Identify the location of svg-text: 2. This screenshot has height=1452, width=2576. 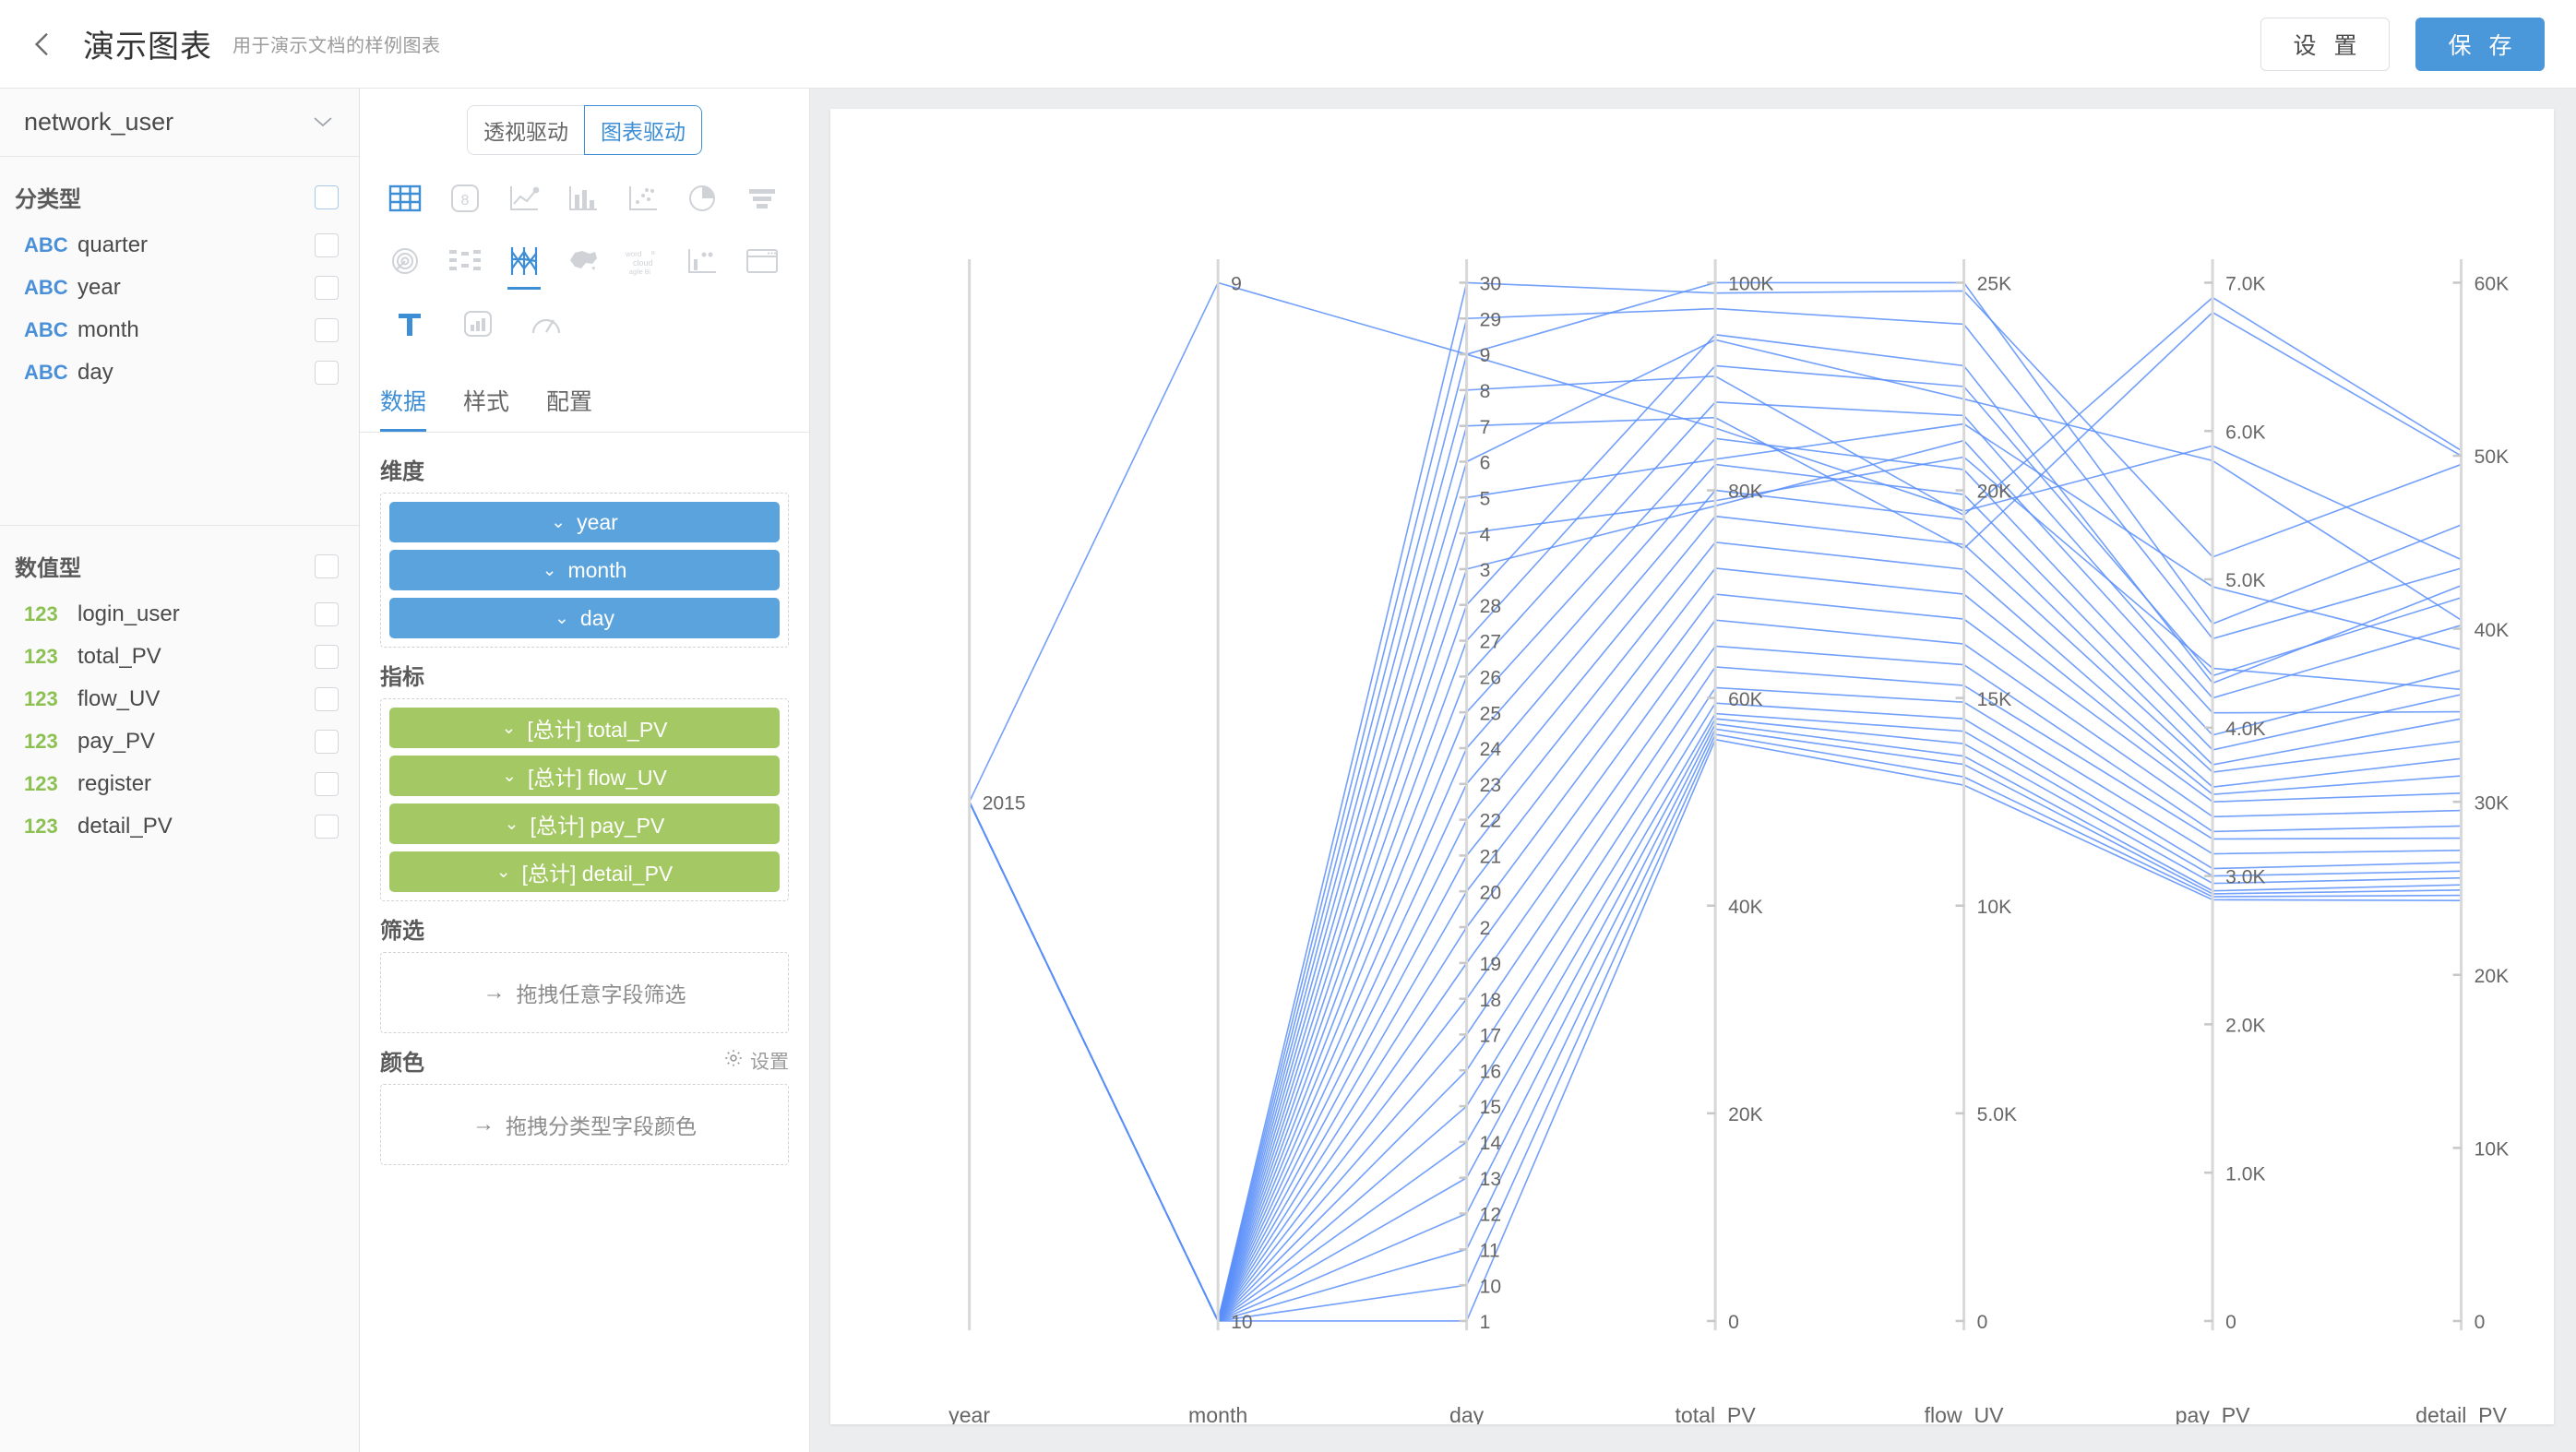
(1485, 928).